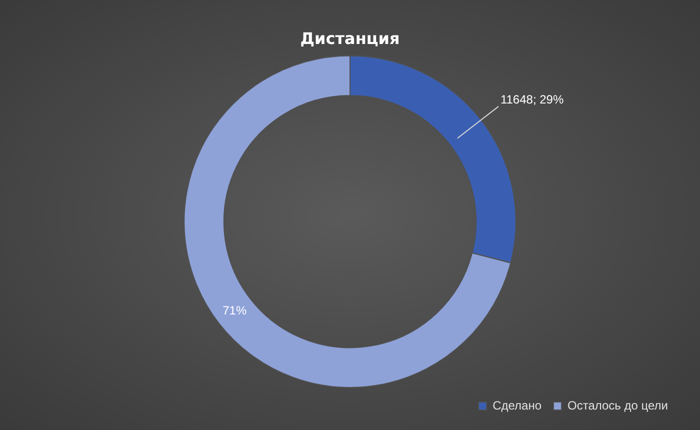 This screenshot has height=430, width=700. Describe the element at coordinates (234, 310) in the screenshot. I see `data-label: 71%` at that location.